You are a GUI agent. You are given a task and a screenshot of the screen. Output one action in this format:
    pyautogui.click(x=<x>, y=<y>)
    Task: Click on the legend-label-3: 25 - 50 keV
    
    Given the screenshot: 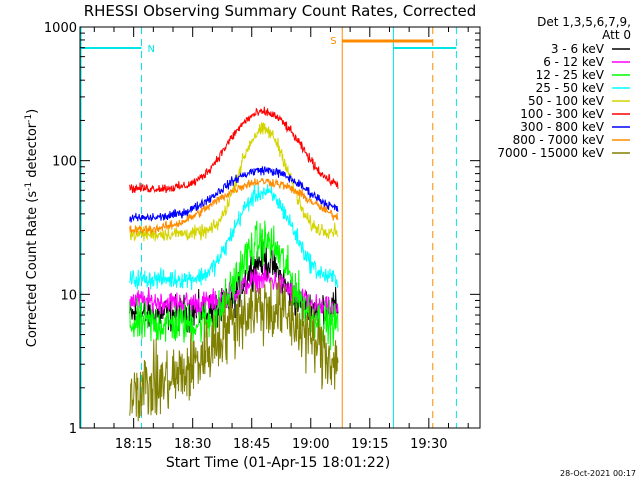 What is the action you would take?
    pyautogui.click(x=570, y=88)
    